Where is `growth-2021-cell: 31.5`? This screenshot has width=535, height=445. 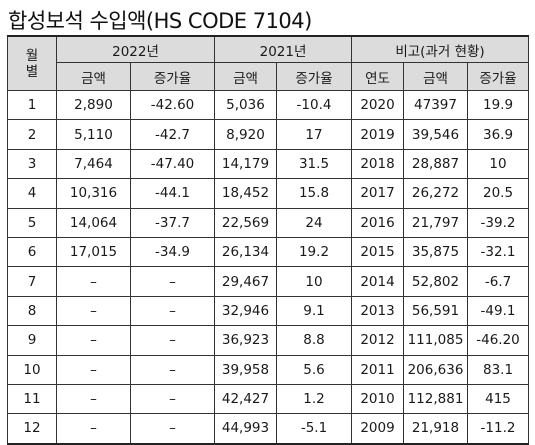 growth-2021-cell: 31.5 is located at coordinates (314, 164).